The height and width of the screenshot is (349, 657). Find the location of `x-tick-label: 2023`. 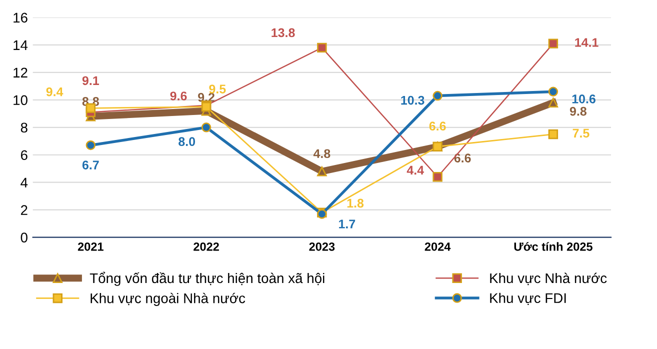

x-tick-label: 2023 is located at coordinates (322, 246).